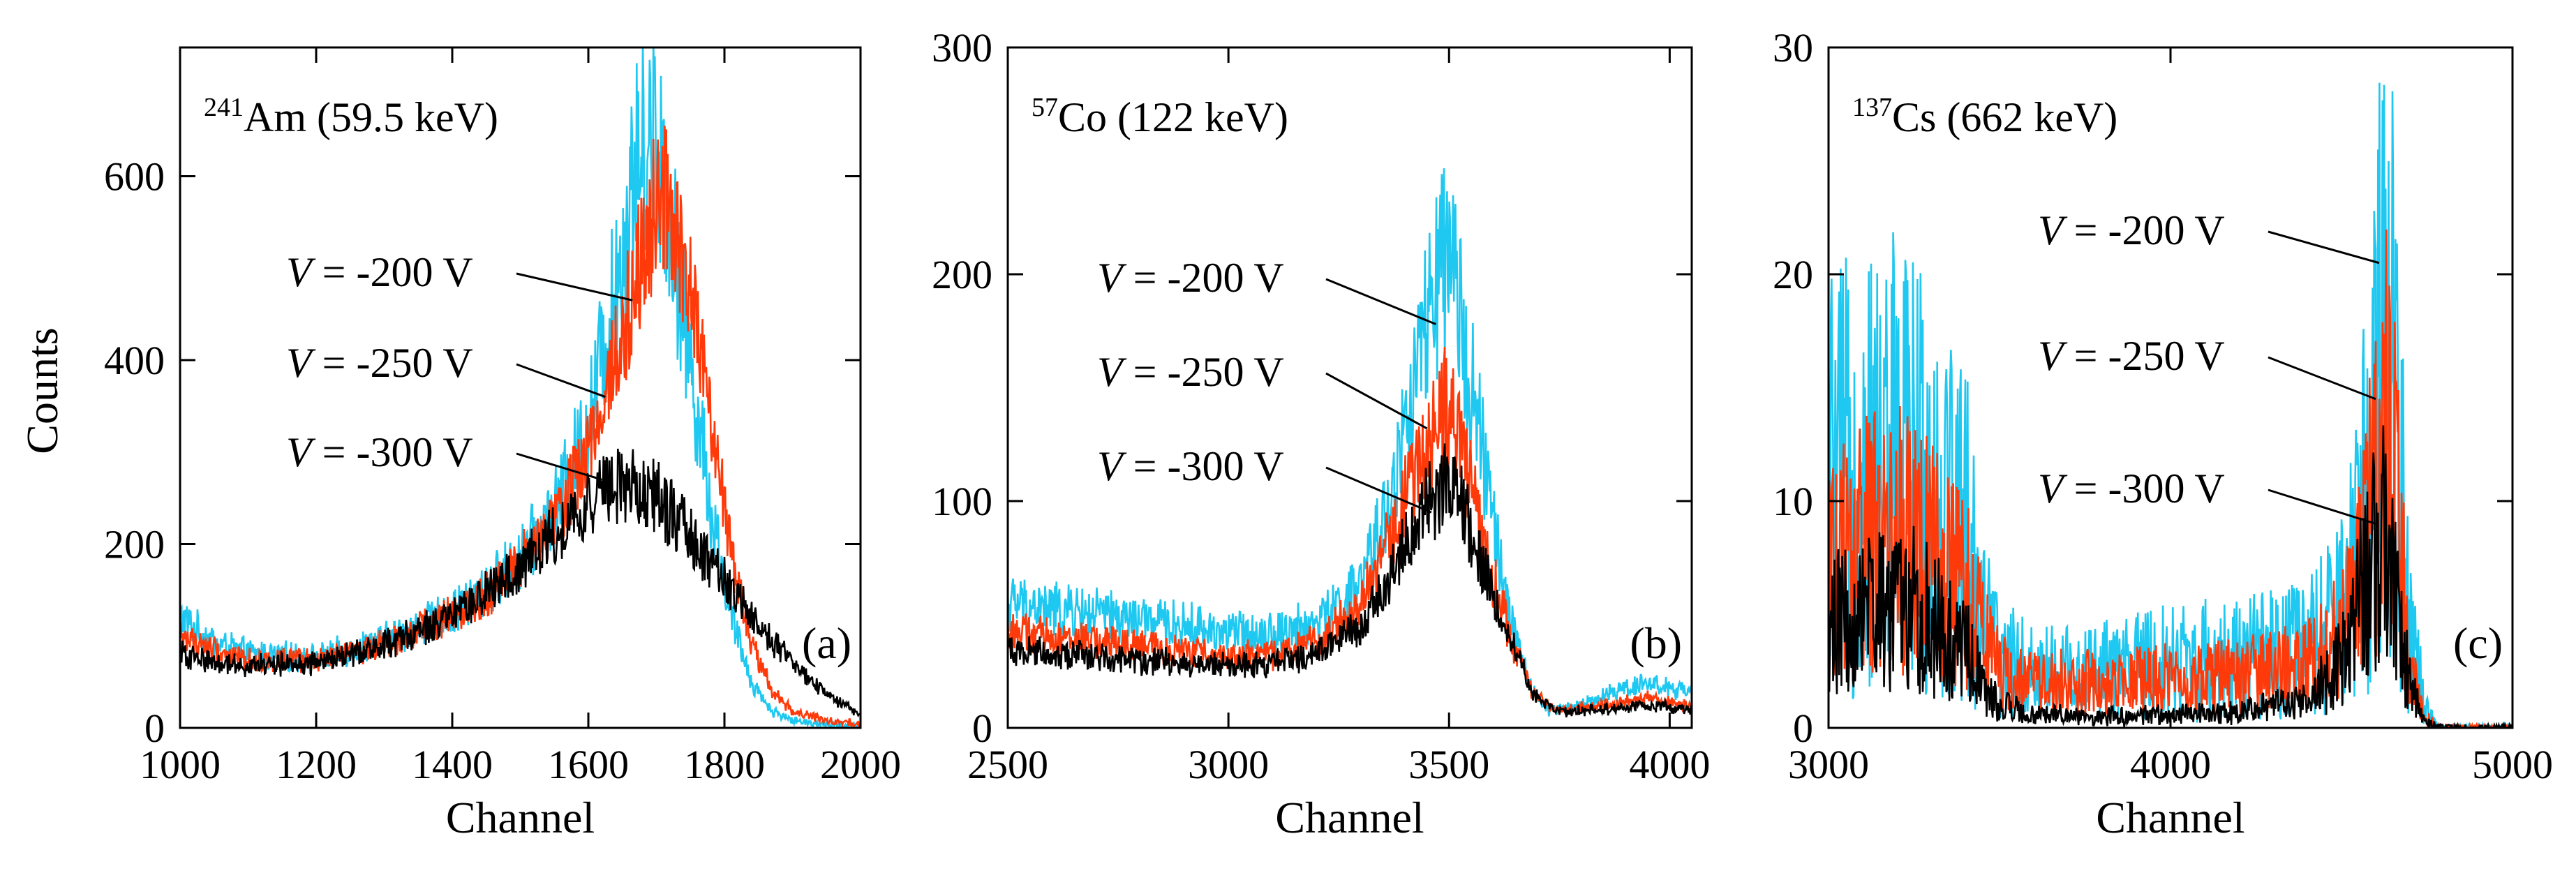 This screenshot has height=887, width=2576. Describe the element at coordinates (588, 764) in the screenshot. I see `x-tick-label: 1600` at that location.